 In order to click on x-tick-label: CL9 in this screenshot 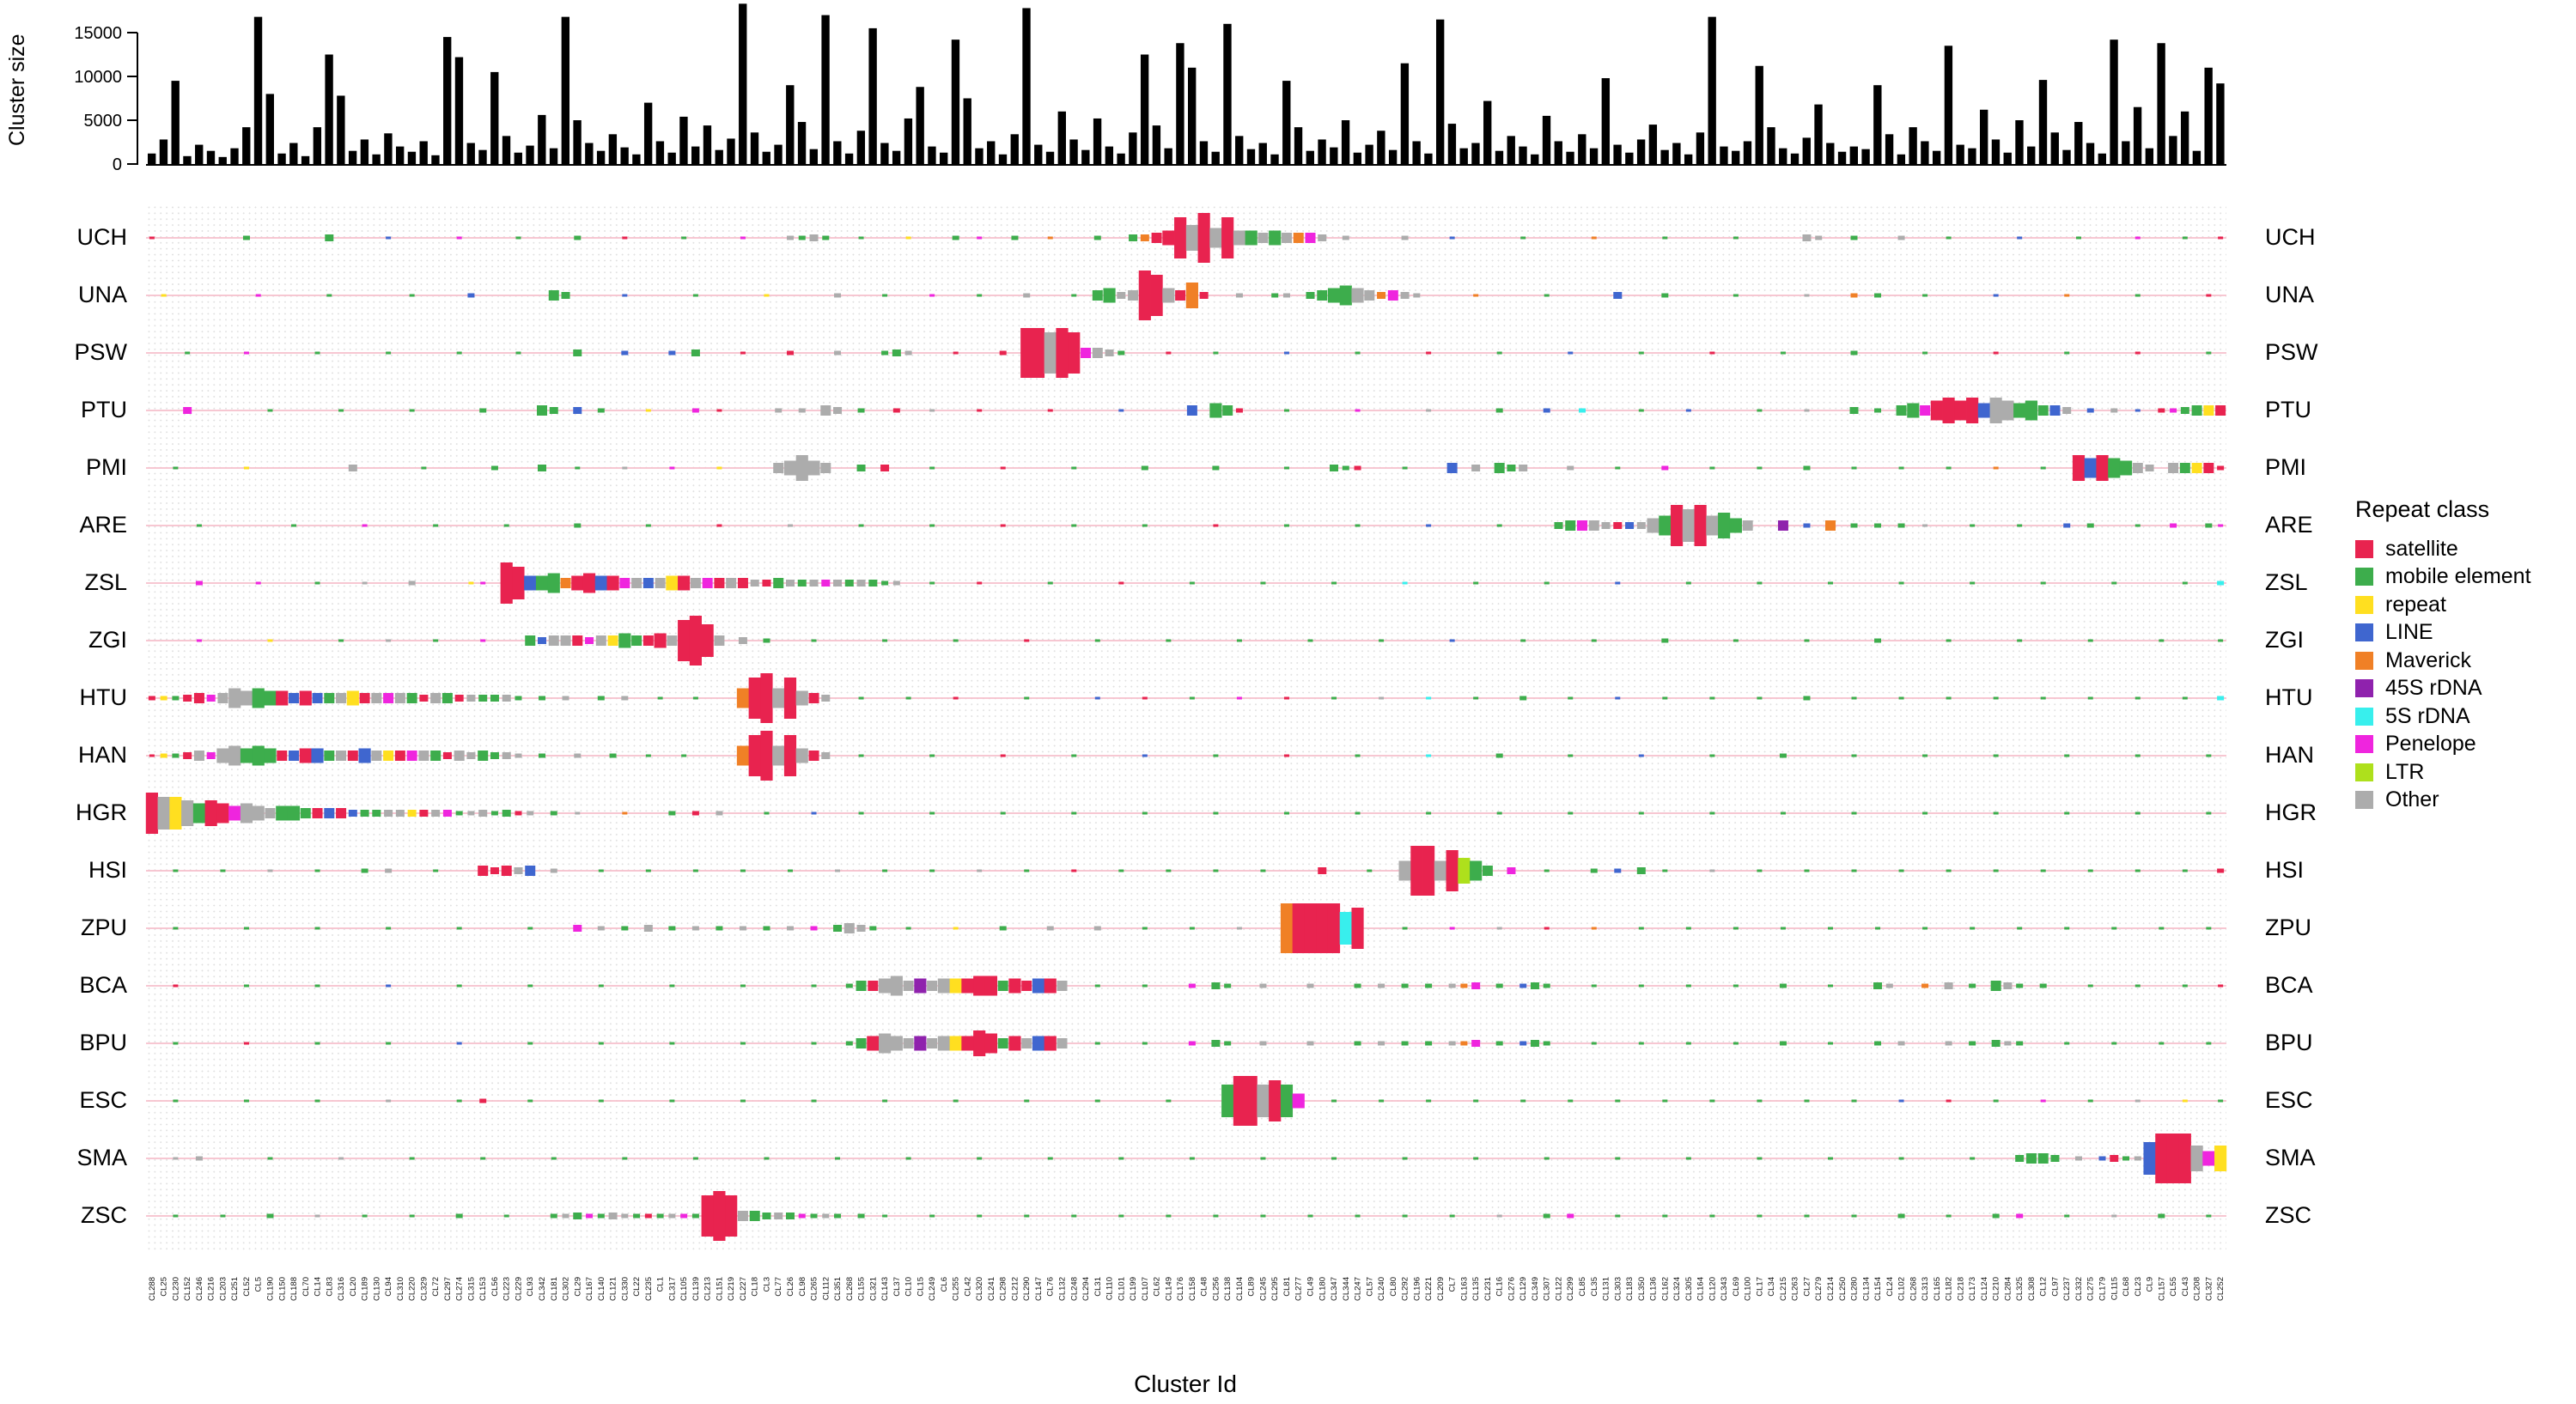, I will do `click(2150, 1285)`.